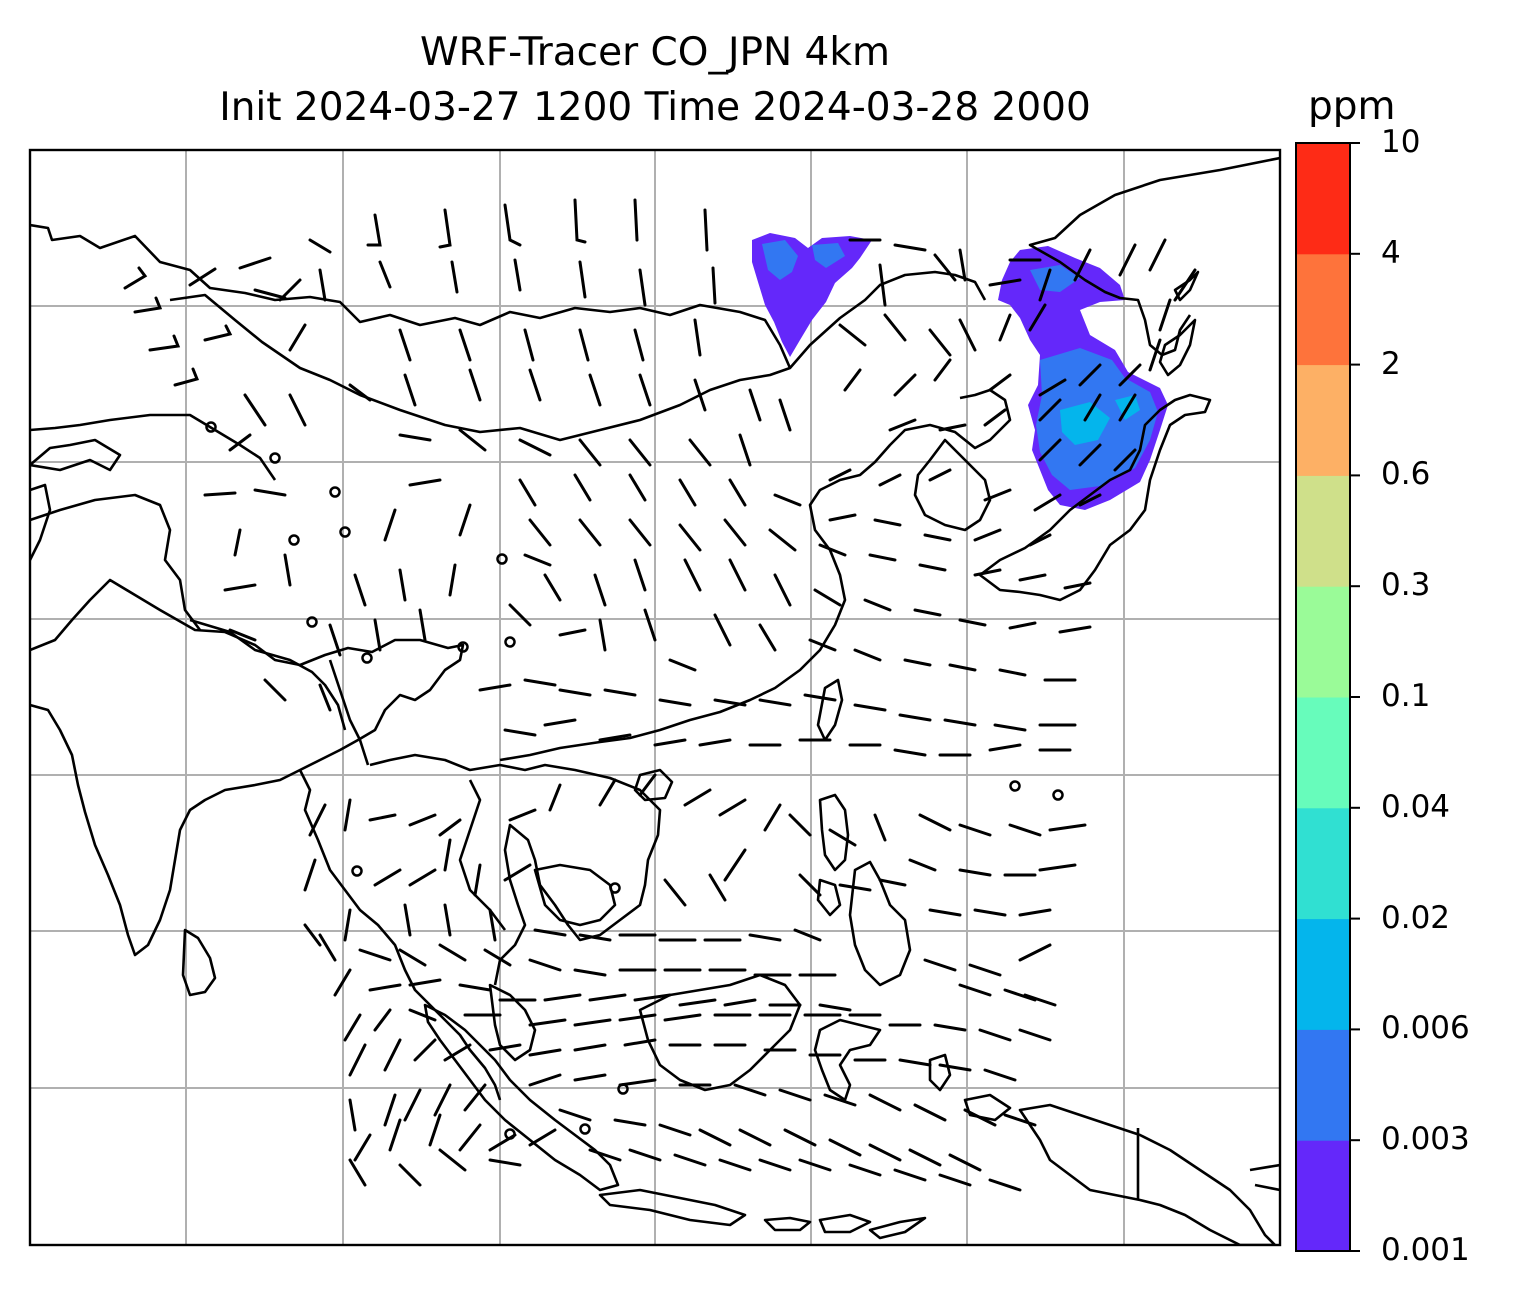 The image size is (1528, 1306). What do you see at coordinates (1352, 106) in the screenshot?
I see `colorbar-units-label: ppm` at bounding box center [1352, 106].